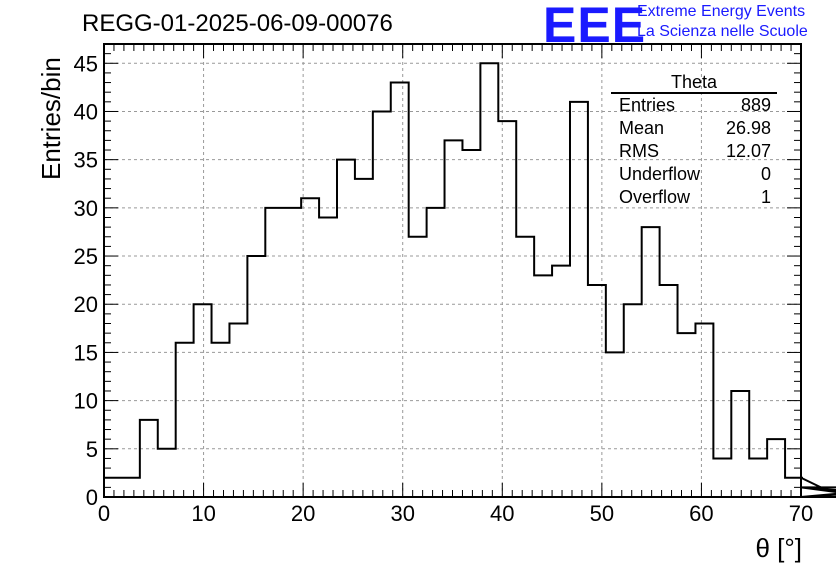 The image size is (836, 572). I want to click on stats-row: RMS 12.07, so click(694, 151).